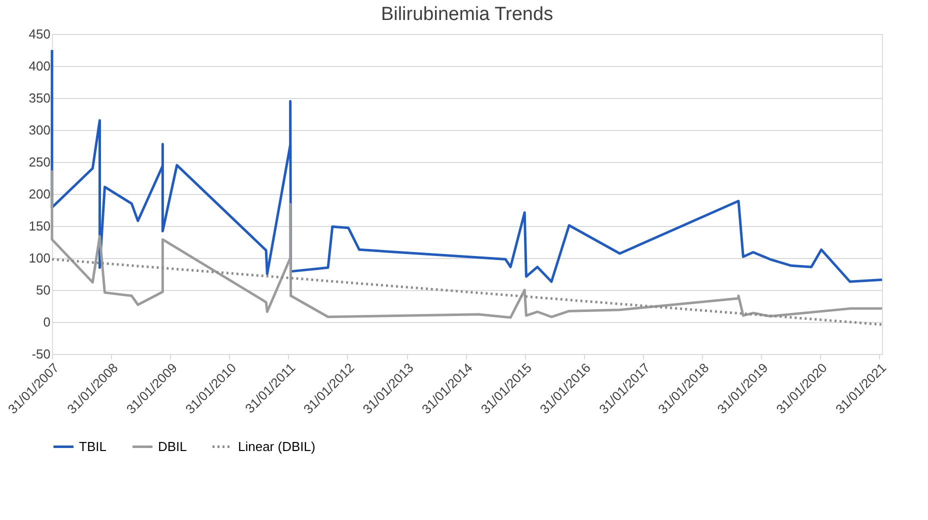 This screenshot has width=928, height=520. Describe the element at coordinates (39, 162) in the screenshot. I see `y-tick-label: 250` at that location.